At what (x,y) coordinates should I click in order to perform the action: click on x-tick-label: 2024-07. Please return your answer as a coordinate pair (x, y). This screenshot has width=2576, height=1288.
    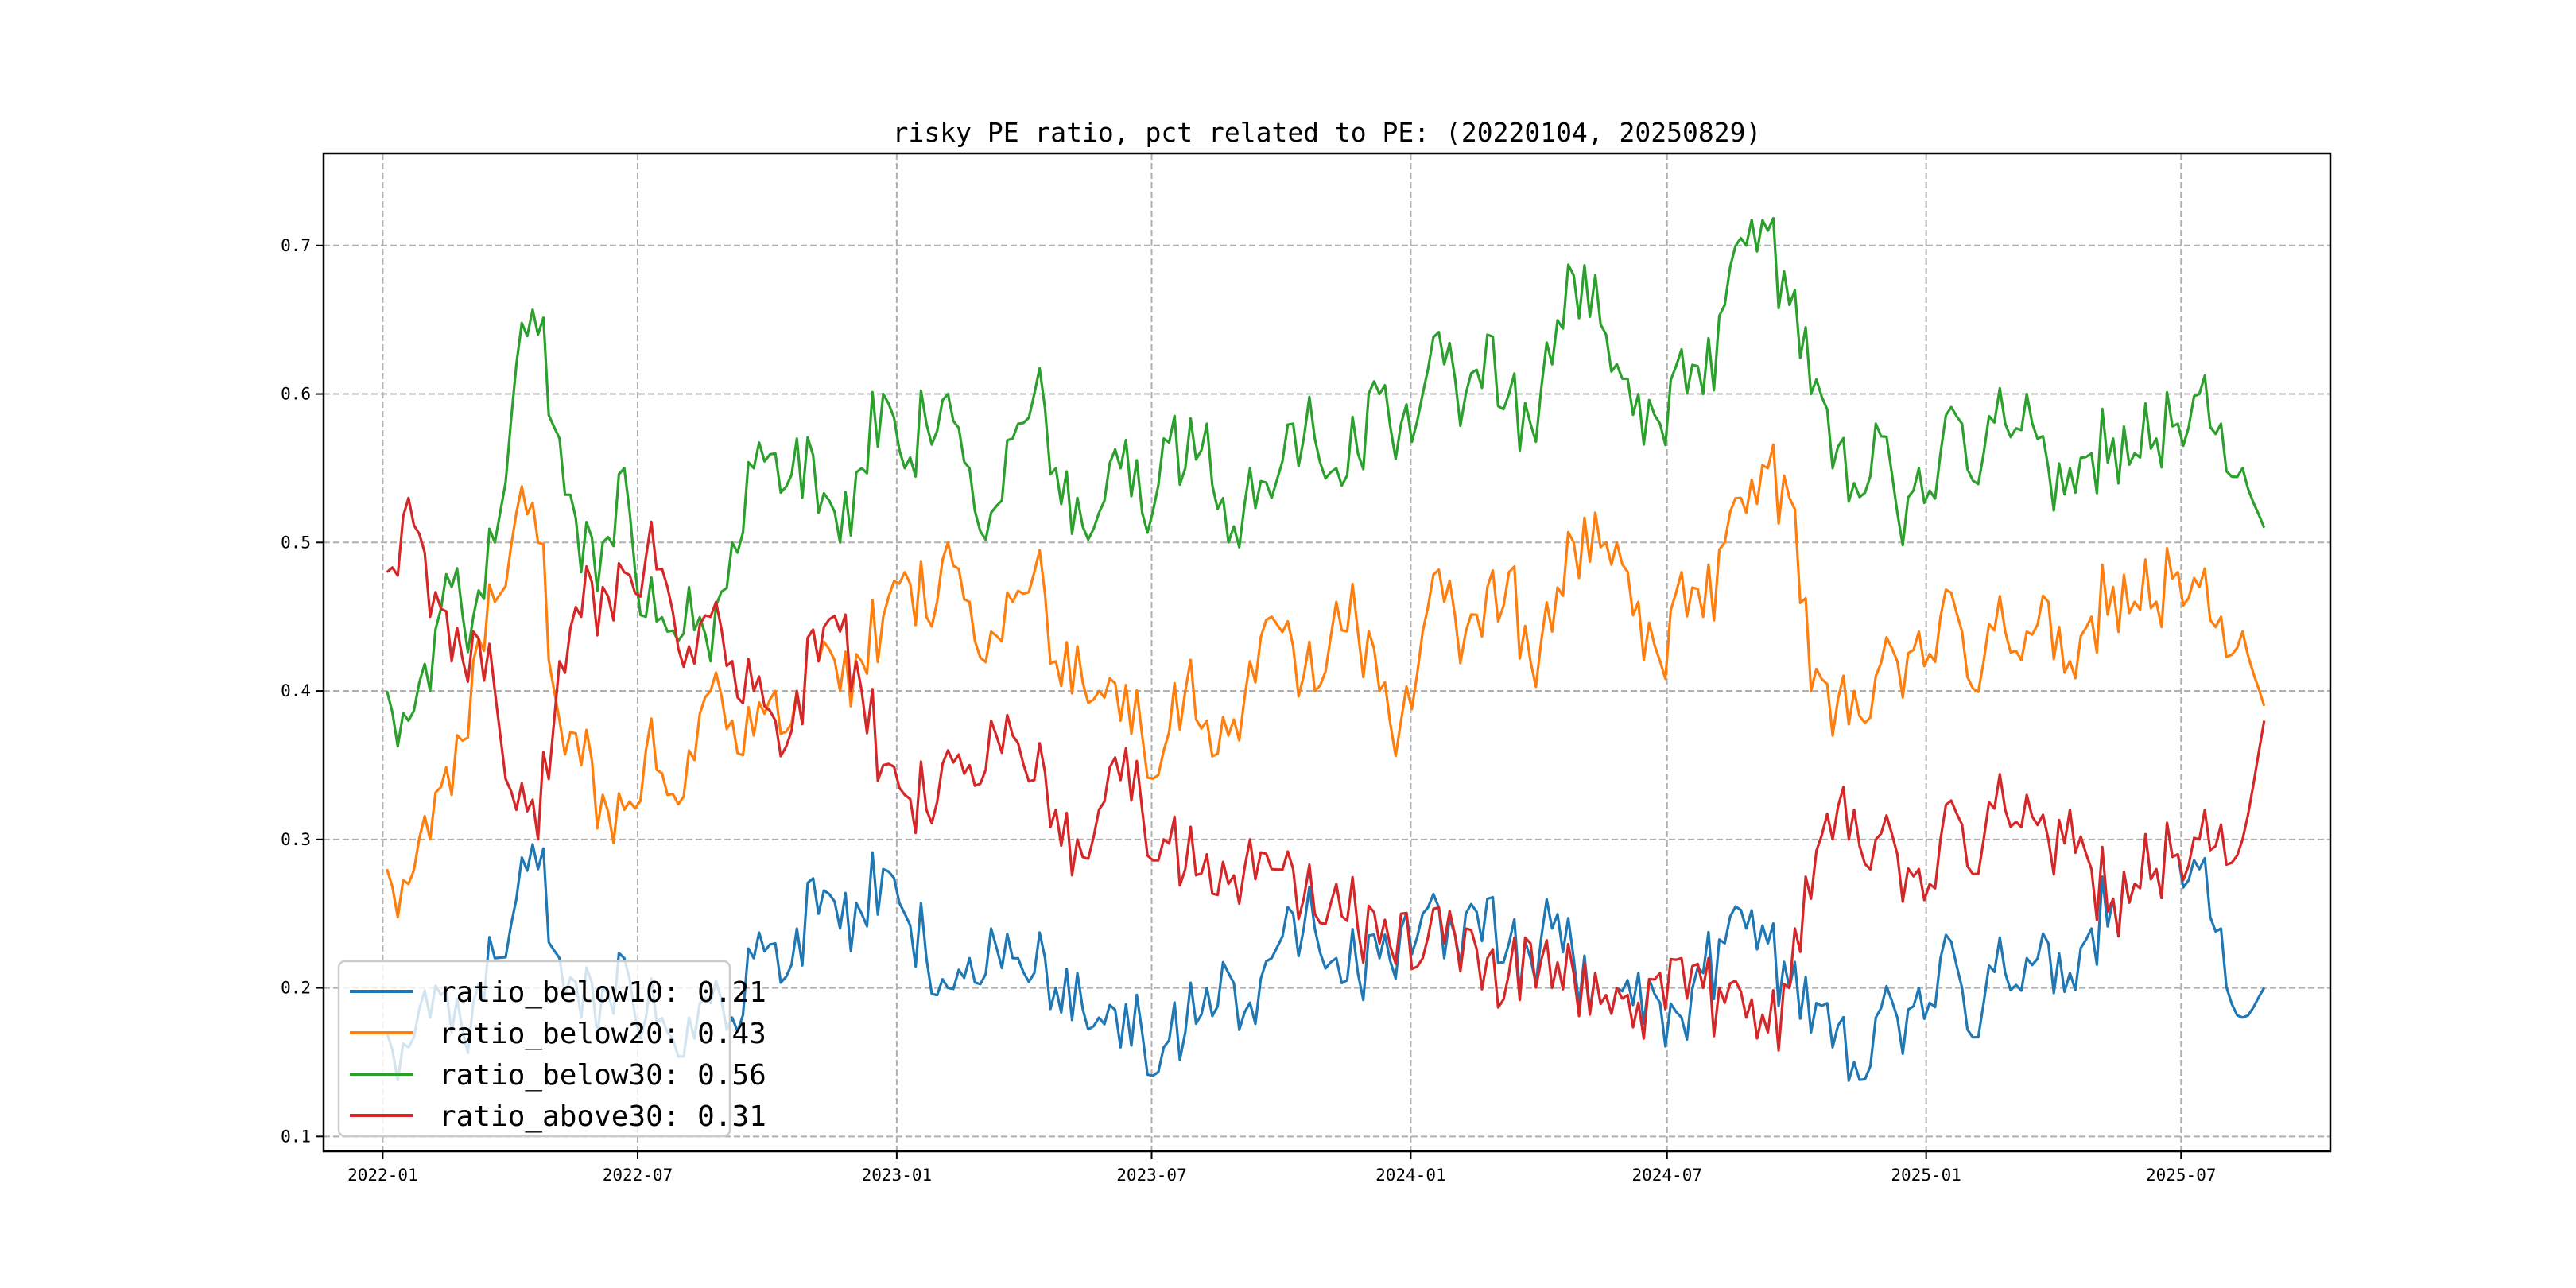
    Looking at the image, I should click on (1667, 1175).